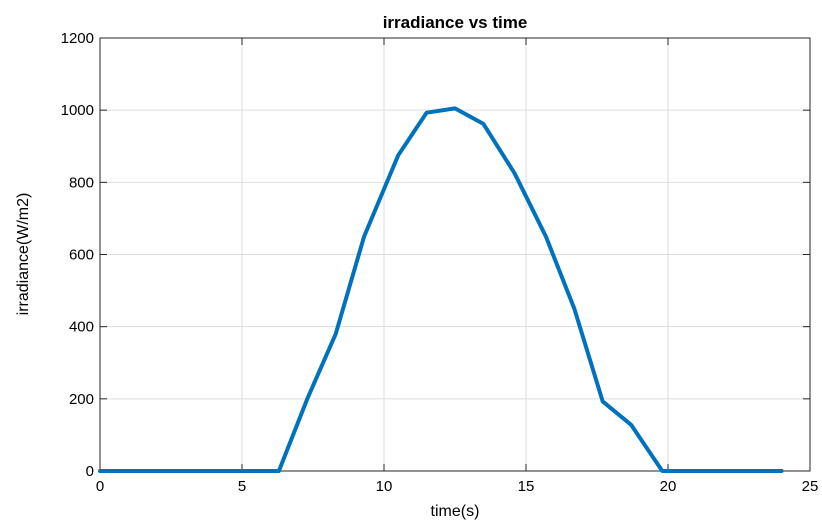  What do you see at coordinates (242, 486) in the screenshot?
I see `x-tick-label: 5` at bounding box center [242, 486].